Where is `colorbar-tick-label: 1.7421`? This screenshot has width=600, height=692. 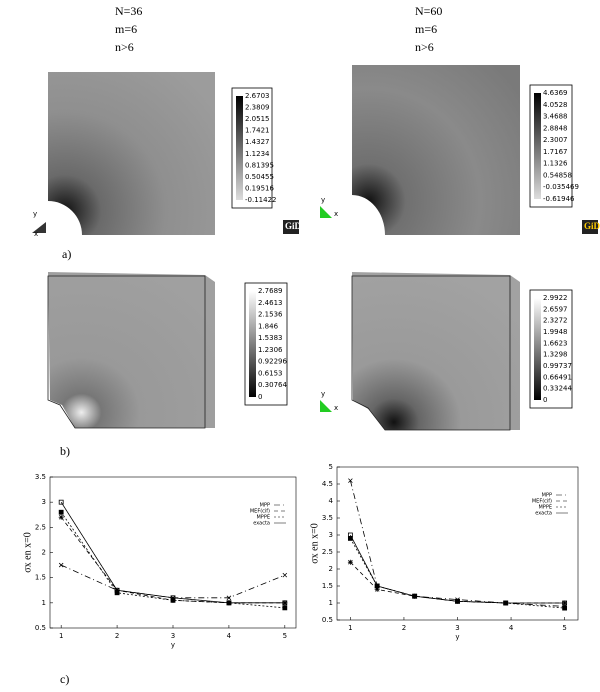 colorbar-tick-label: 1.7421 is located at coordinates (257, 131).